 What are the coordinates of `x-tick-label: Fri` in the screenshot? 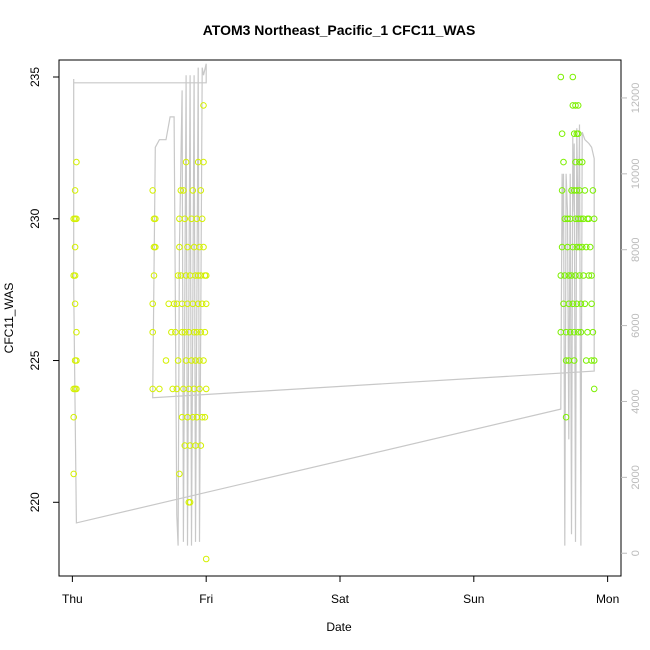 It's located at (206, 599).